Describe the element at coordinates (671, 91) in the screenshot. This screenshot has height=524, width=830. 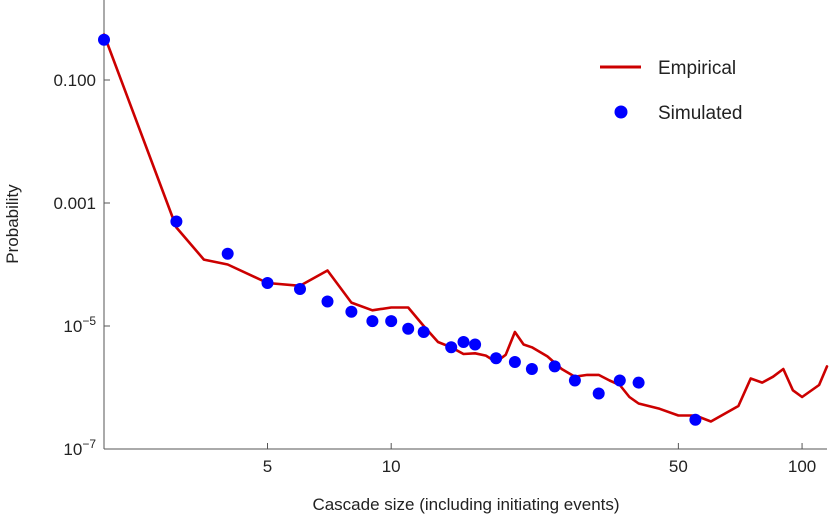
I see `legend: Empirical Simulated` at that location.